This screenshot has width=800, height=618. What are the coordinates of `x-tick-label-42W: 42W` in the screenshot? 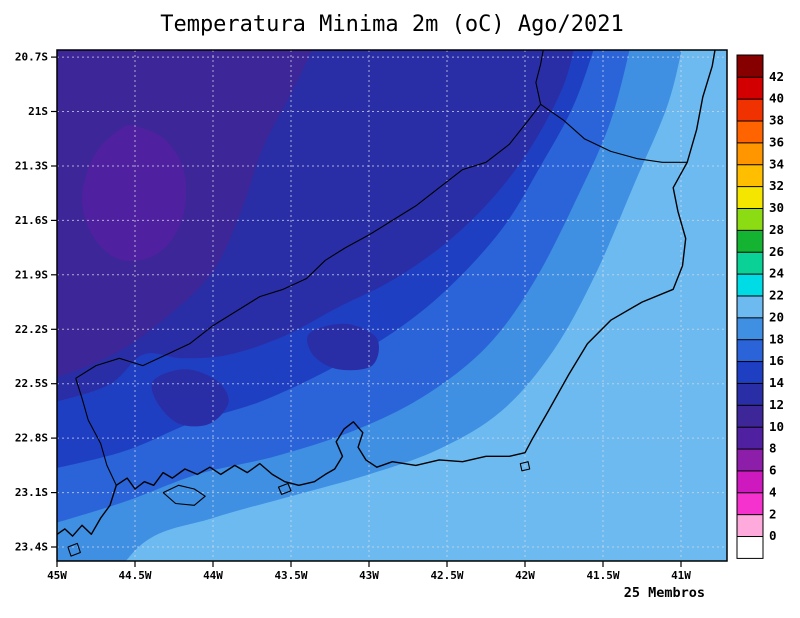 It's located at (525, 575).